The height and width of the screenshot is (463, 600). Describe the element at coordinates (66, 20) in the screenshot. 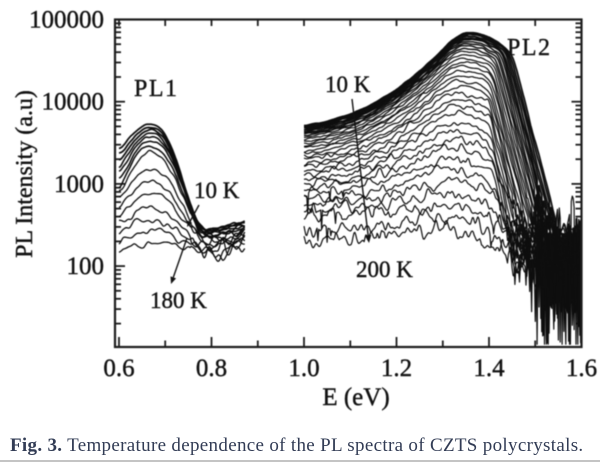

I see `svg-text: 100000` at that location.